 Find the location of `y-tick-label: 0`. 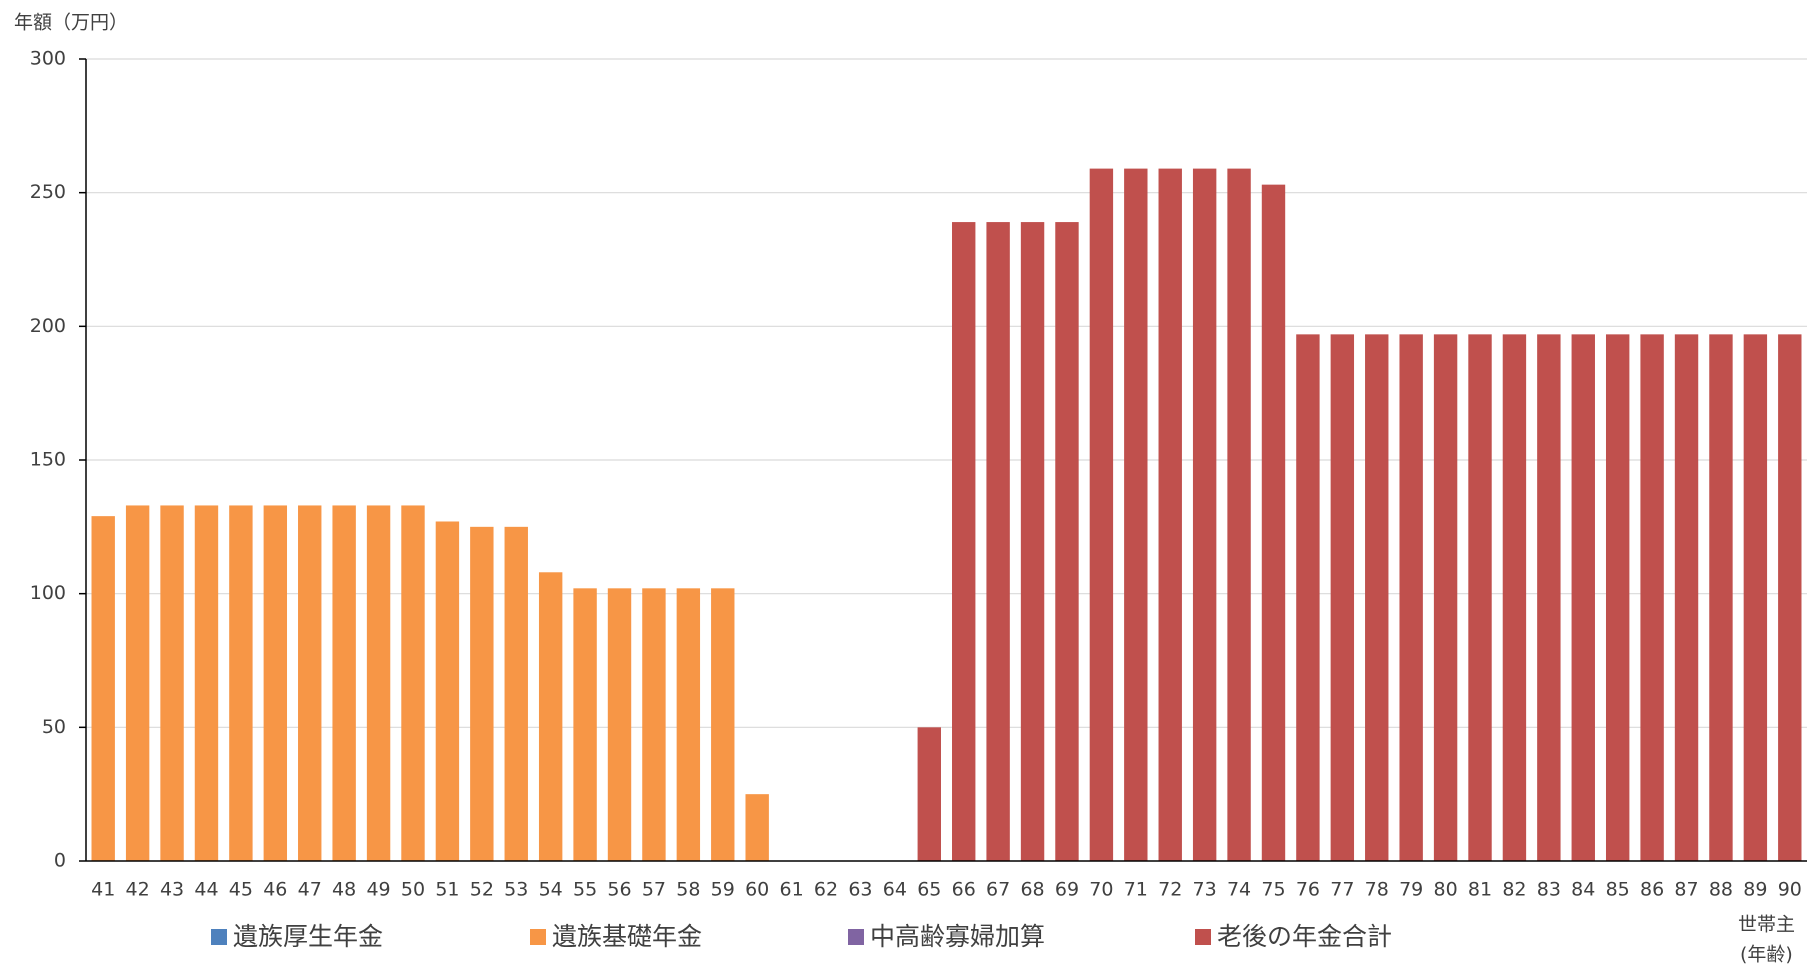

y-tick-label: 0 is located at coordinates (60, 861).